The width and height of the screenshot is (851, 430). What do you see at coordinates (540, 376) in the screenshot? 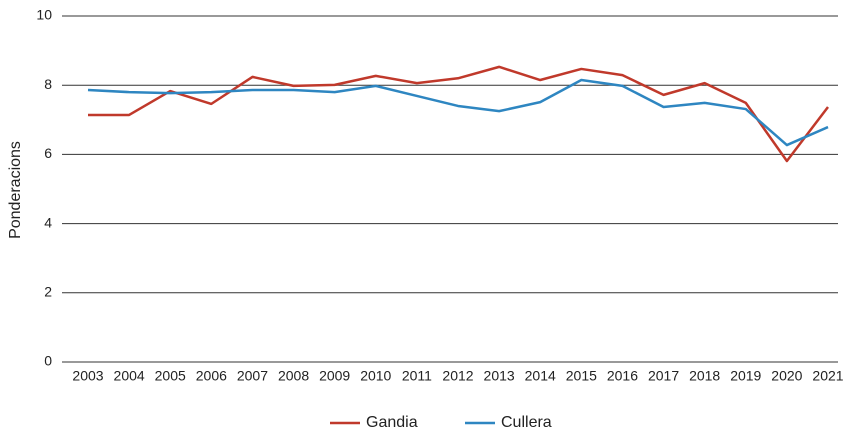
I see `x-tick-label: 2014` at bounding box center [540, 376].